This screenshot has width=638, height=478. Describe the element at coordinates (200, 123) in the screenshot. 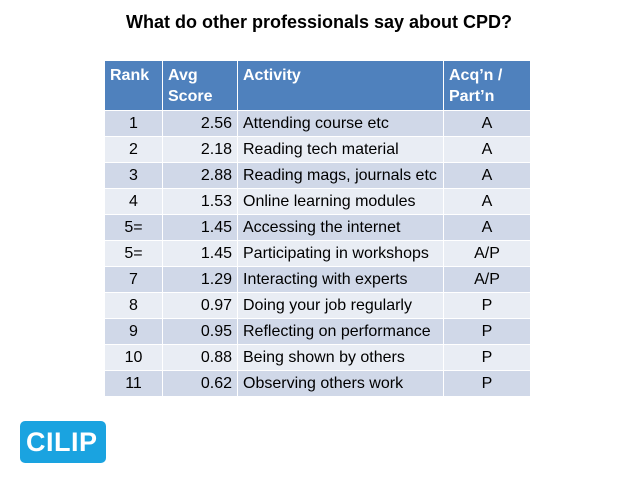

I see `score-cell: 2.56` at that location.